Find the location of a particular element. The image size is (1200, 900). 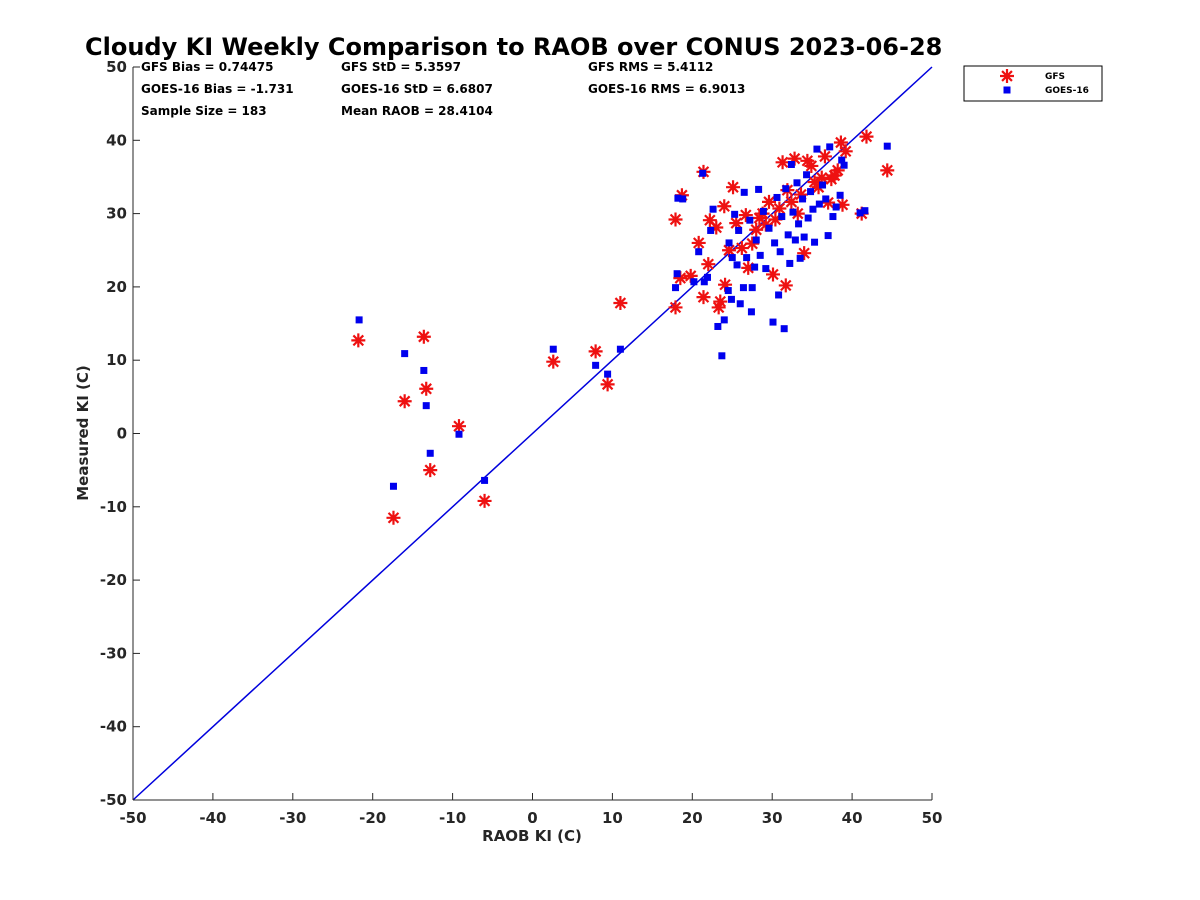

y-tick-label: 30 is located at coordinates (116, 214).